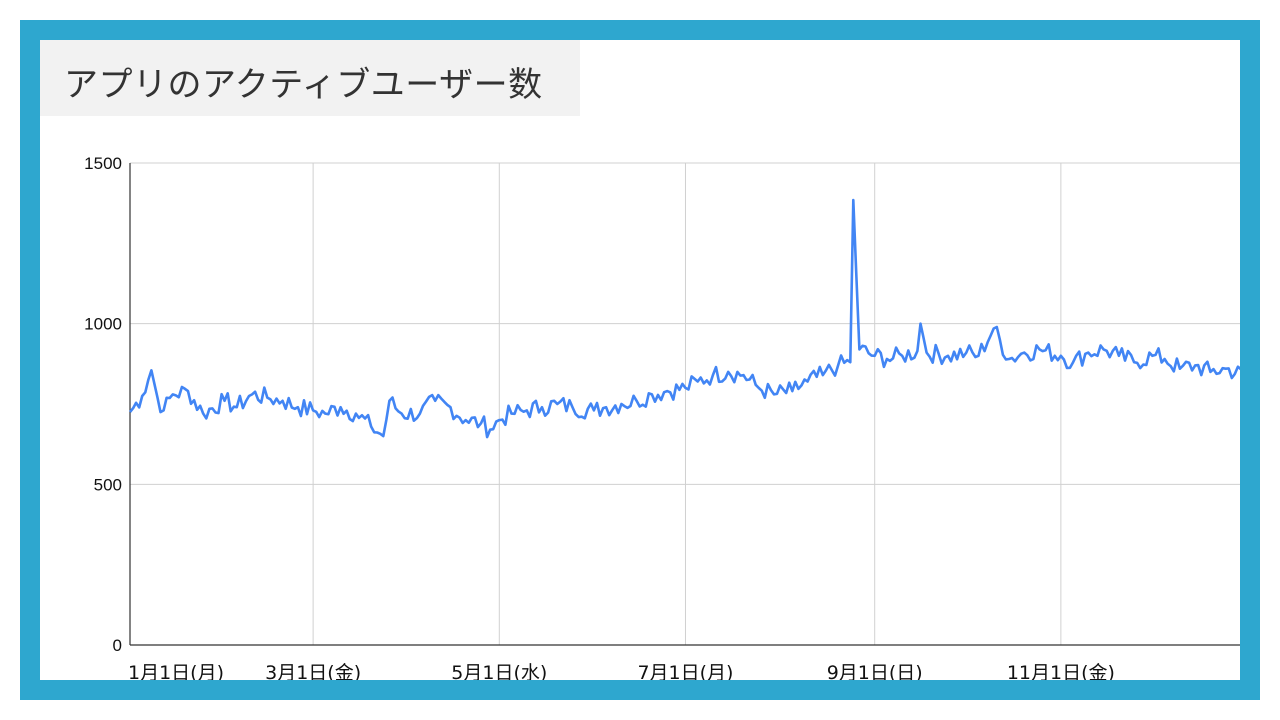 Image resolution: width=1280 pixels, height=720 pixels. I want to click on y-tick-label: 0, so click(117, 645).